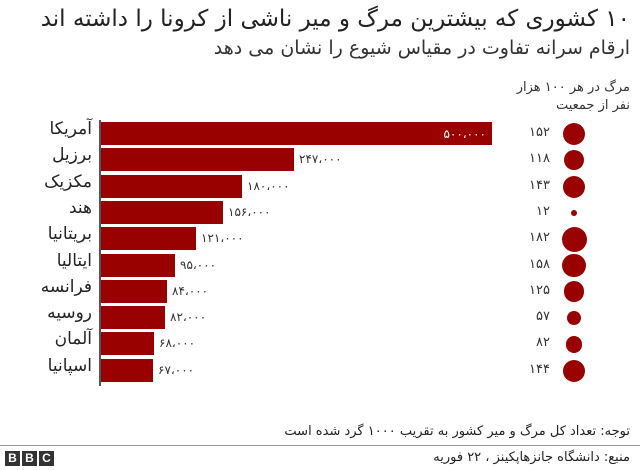 The width and height of the screenshot is (640, 470). What do you see at coordinates (543, 343) in the screenshot?
I see `rate-value: ۸۲` at bounding box center [543, 343].